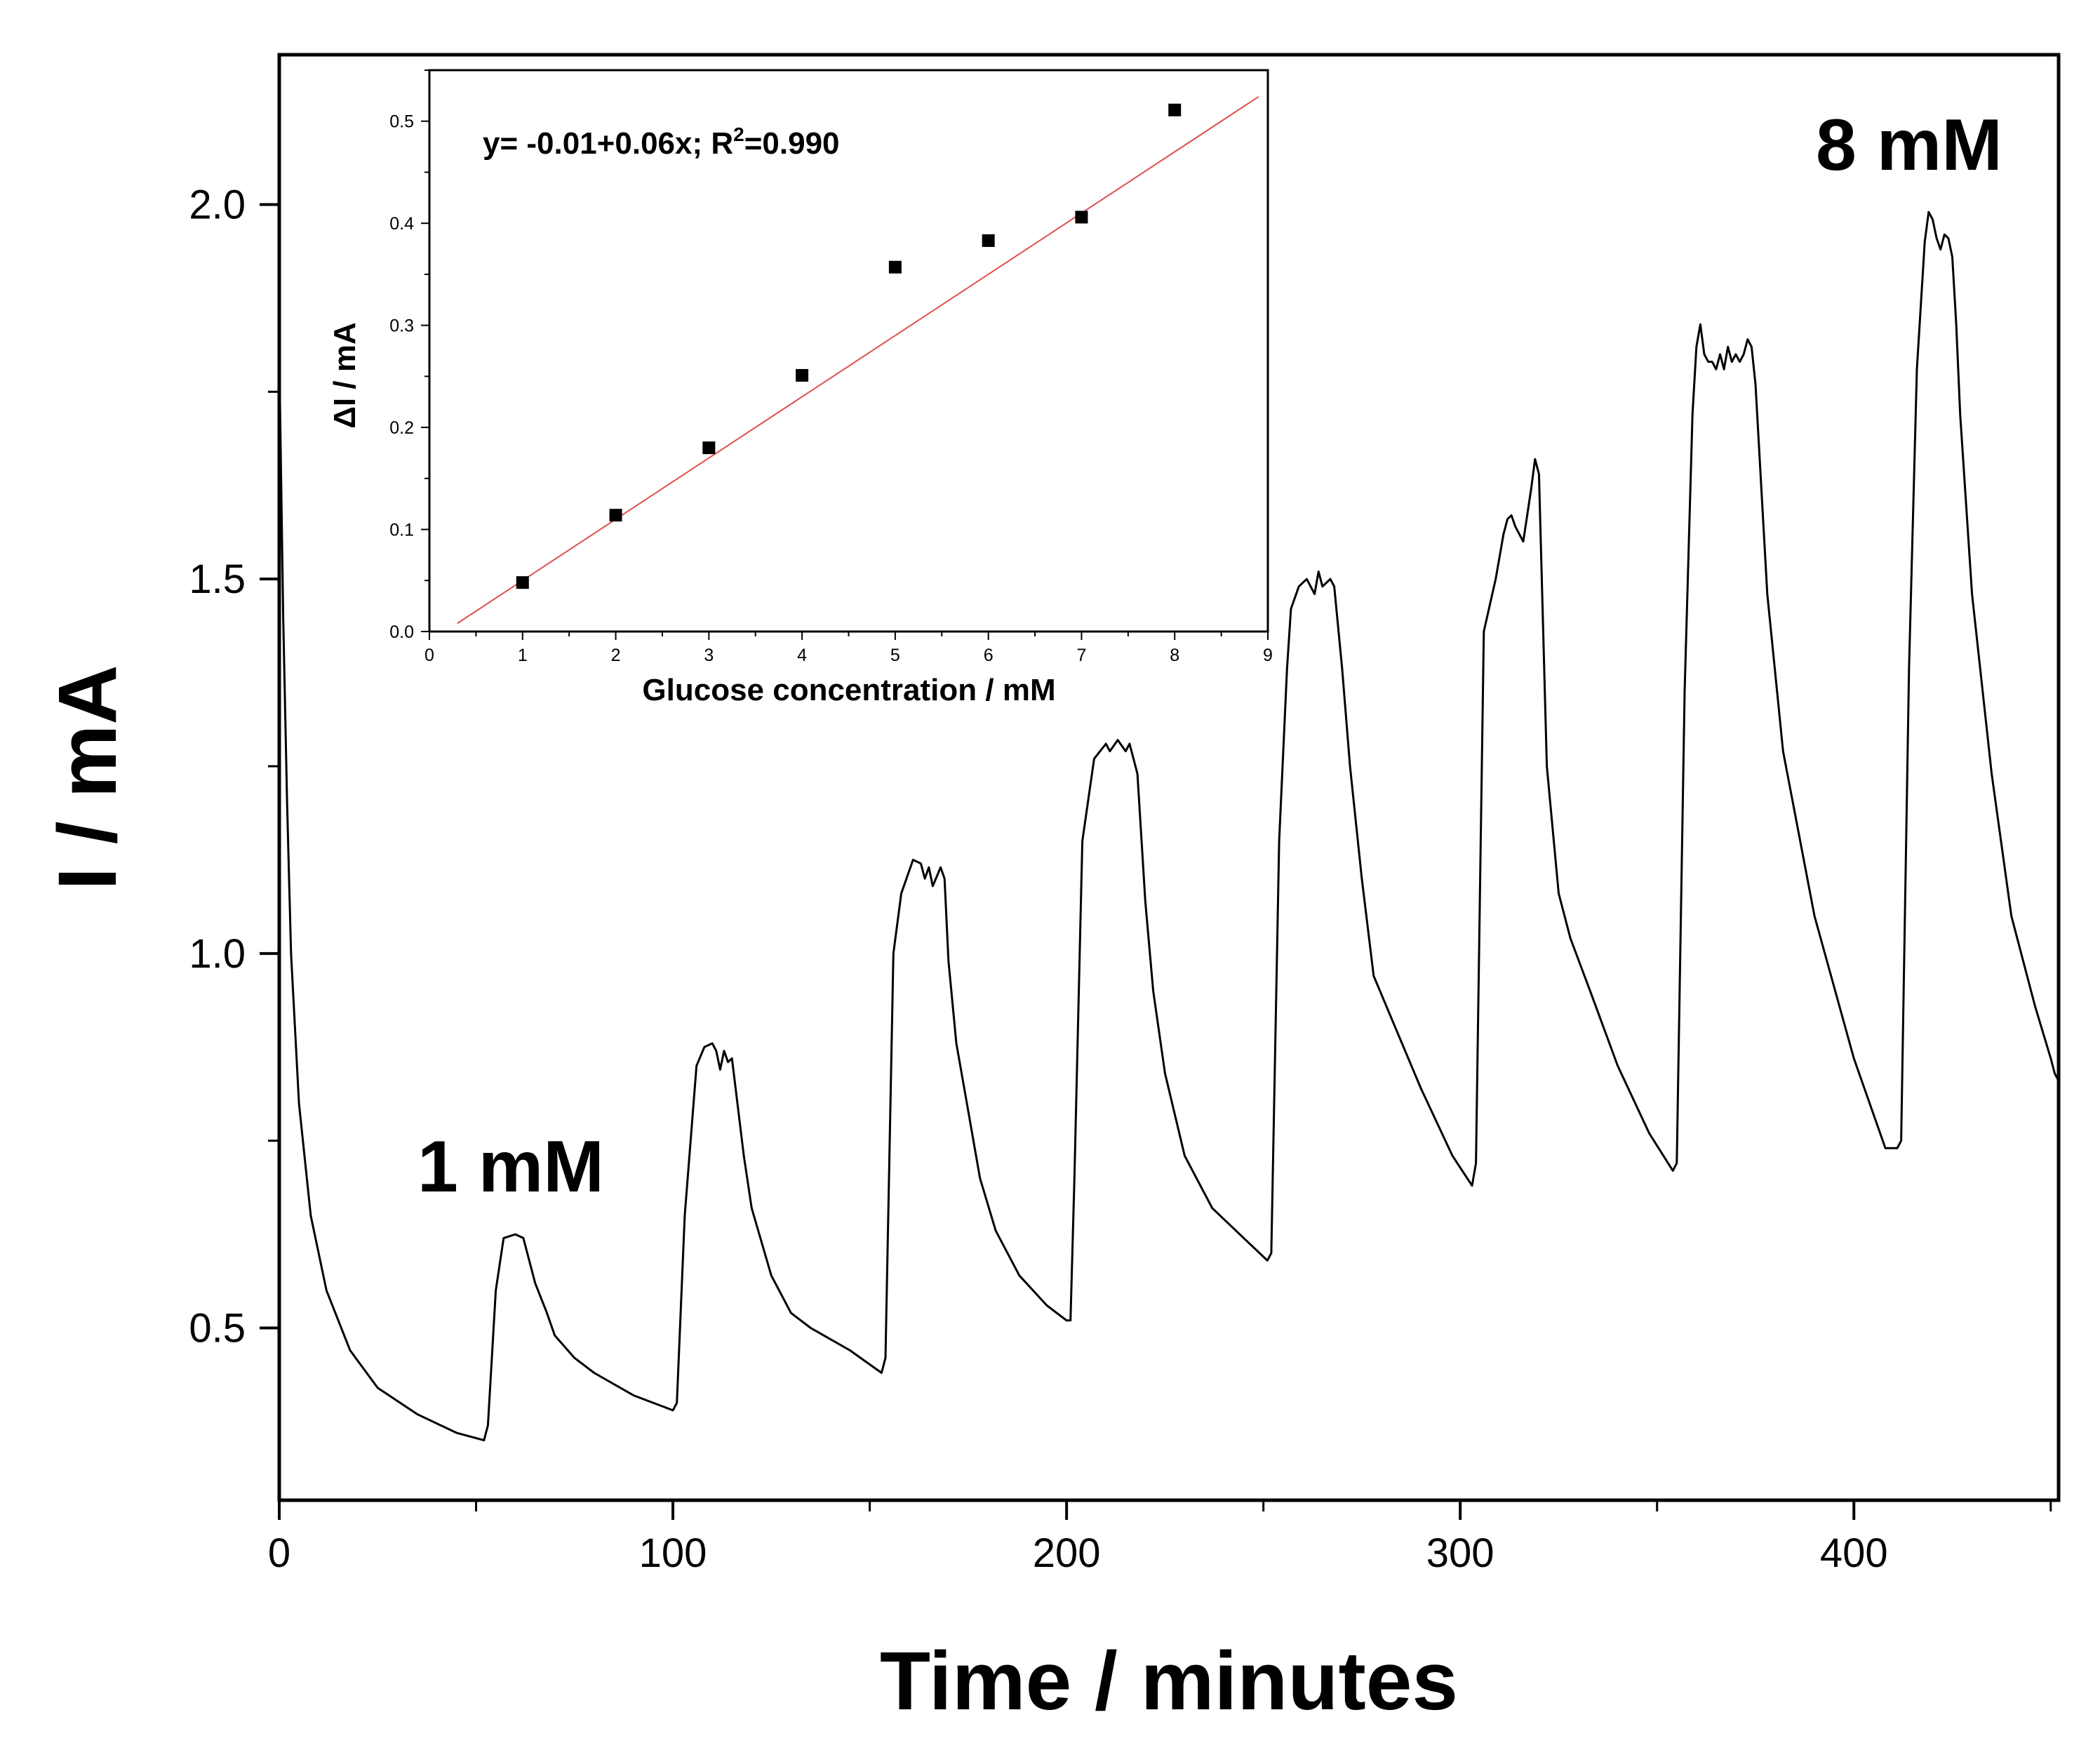 Image resolution: width=2100 pixels, height=1743 pixels. I want to click on inset-points, so click(849, 346).